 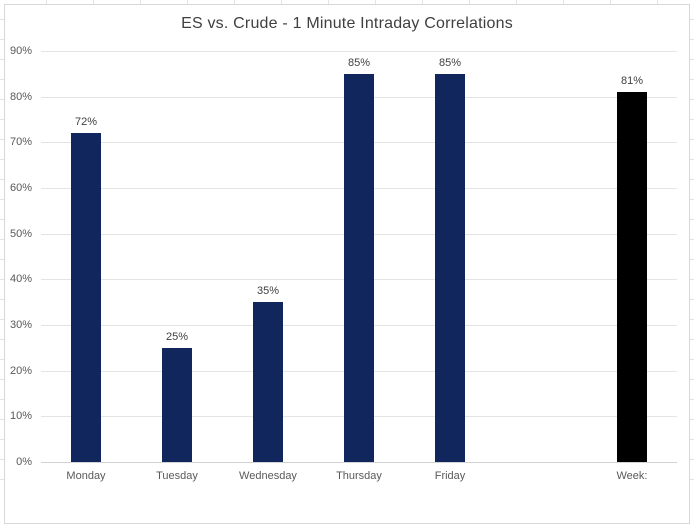 I want to click on y-tick-label: 90%, so click(x=20, y=51).